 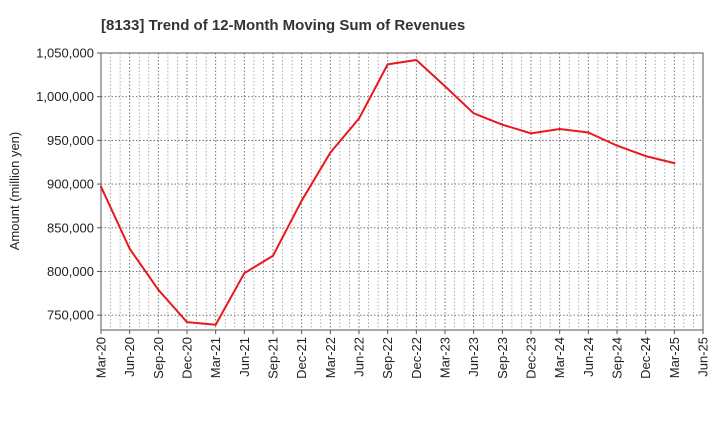 What do you see at coordinates (301, 358) in the screenshot?
I see `x-tick-label: Dec-21` at bounding box center [301, 358].